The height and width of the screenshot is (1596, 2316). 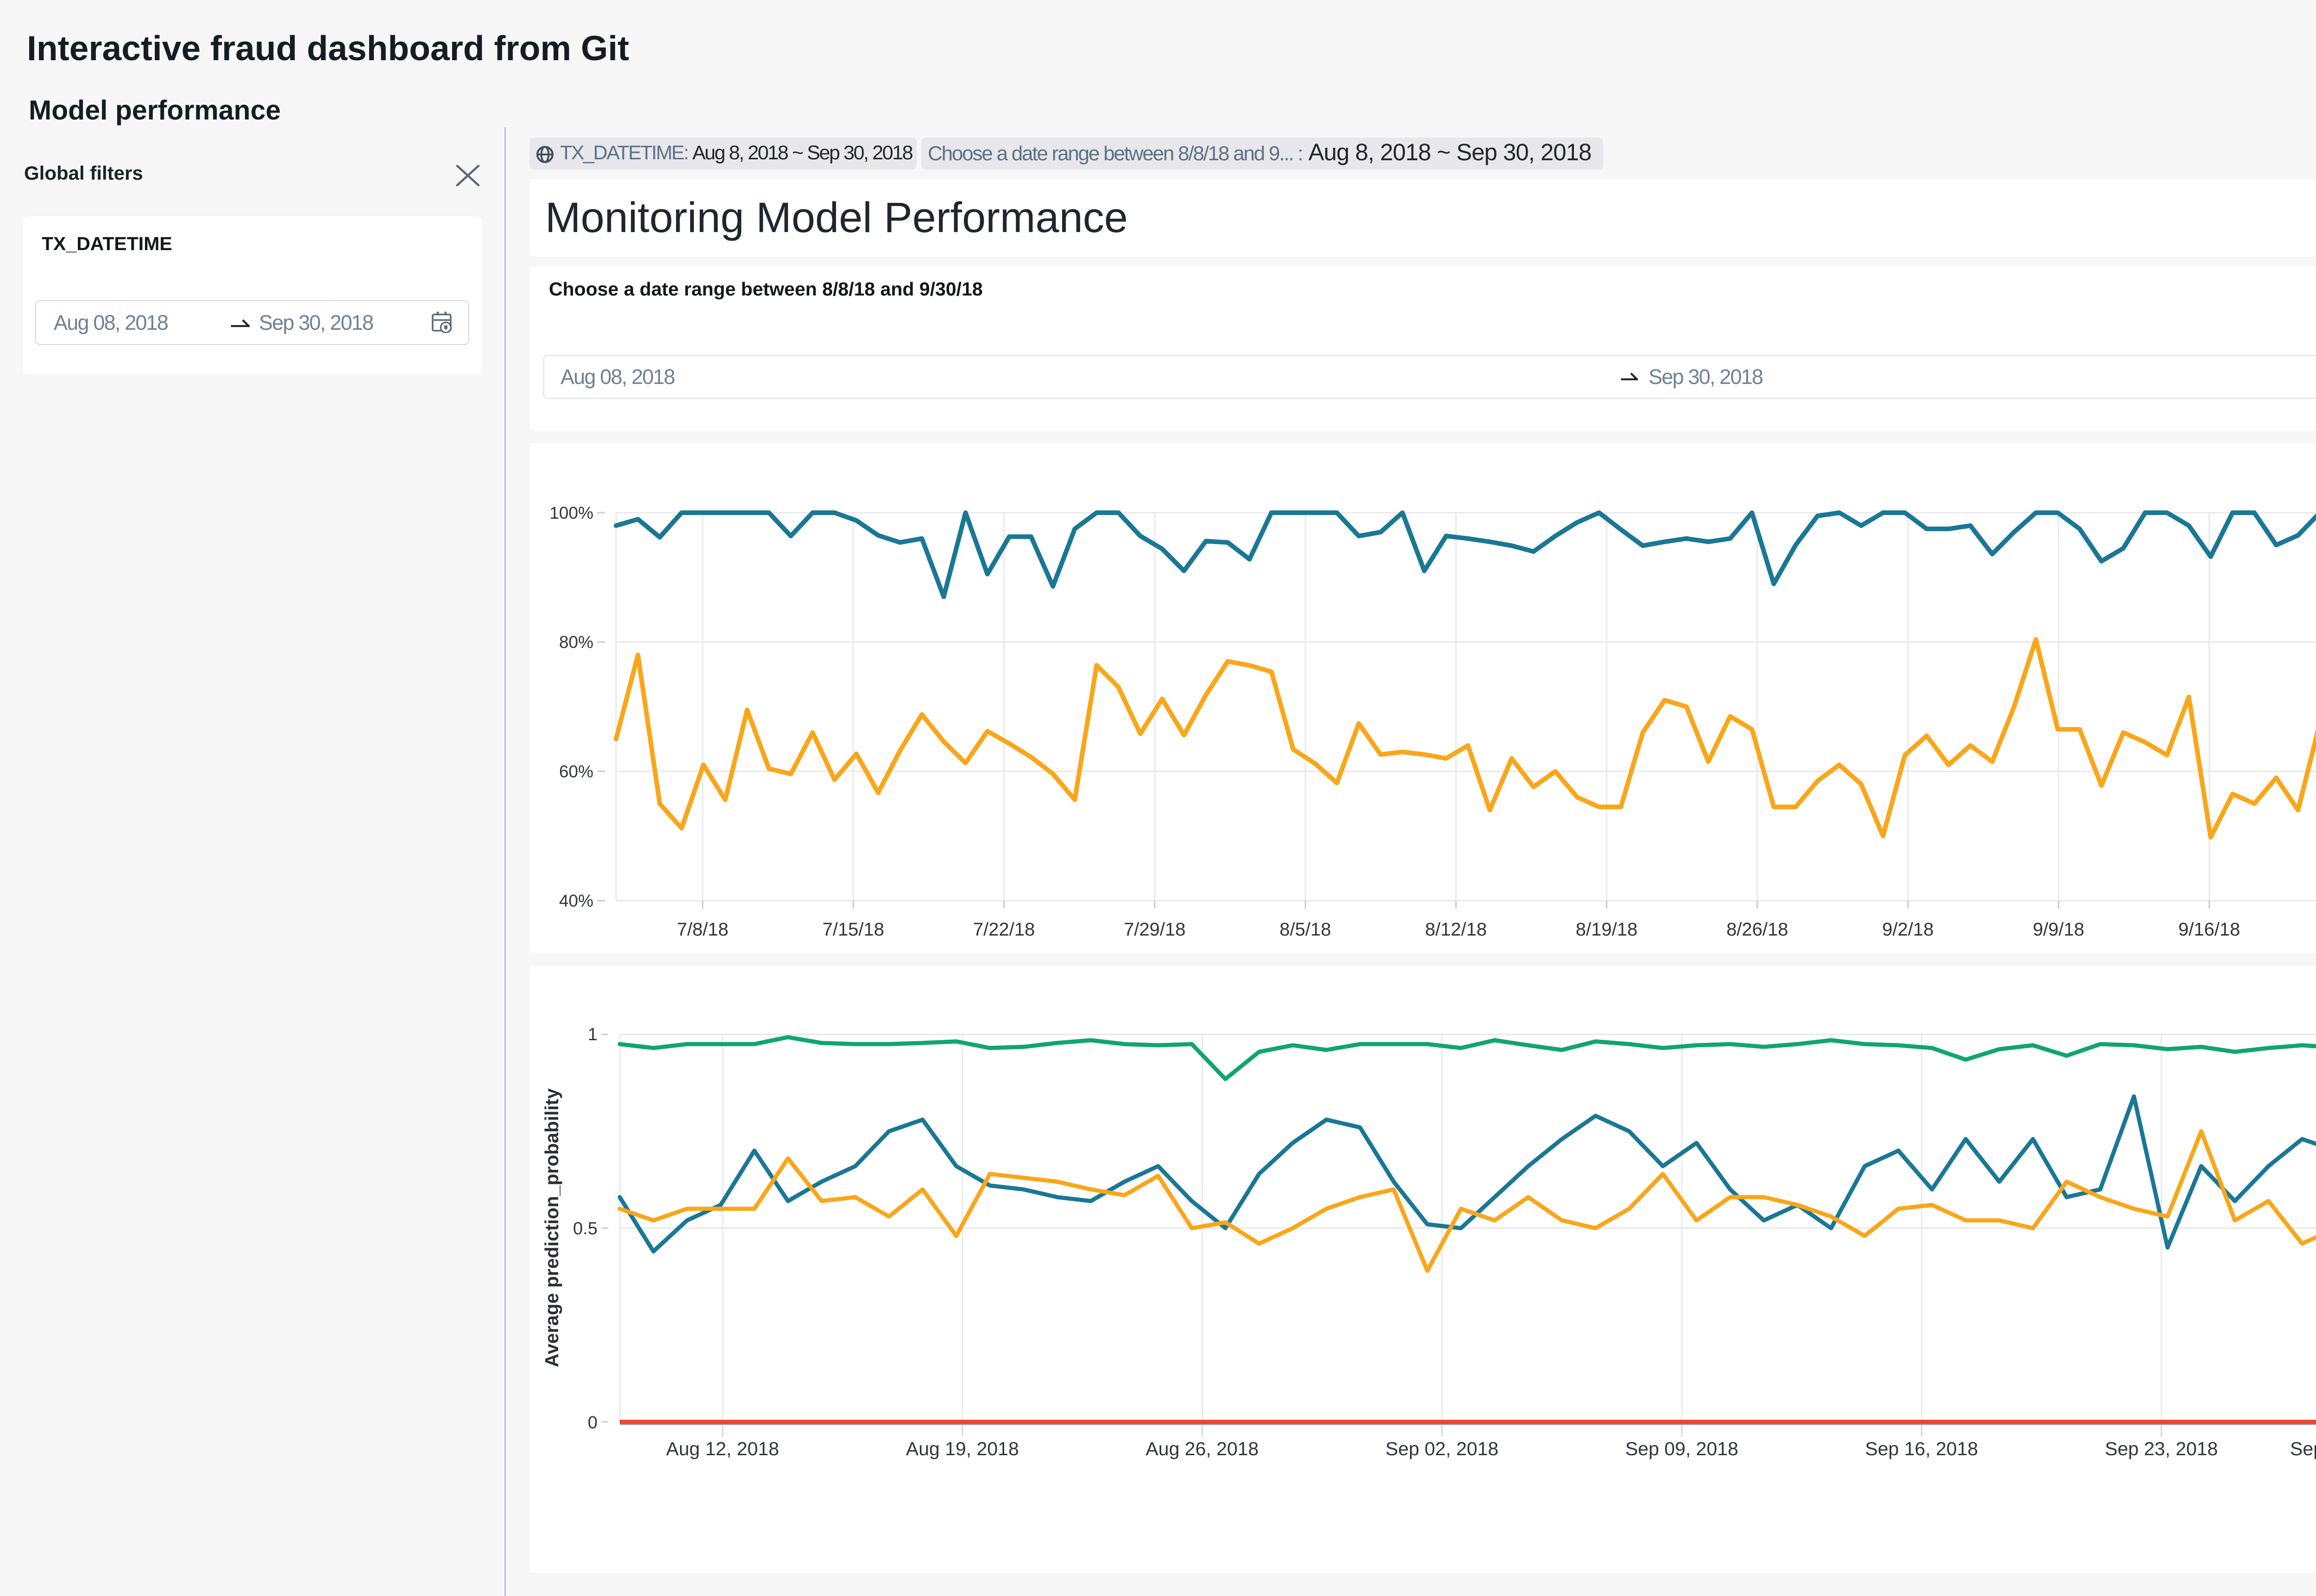 What do you see at coordinates (1202, 1448) in the screenshot?
I see `svg-text: Aug 26, 2018` at bounding box center [1202, 1448].